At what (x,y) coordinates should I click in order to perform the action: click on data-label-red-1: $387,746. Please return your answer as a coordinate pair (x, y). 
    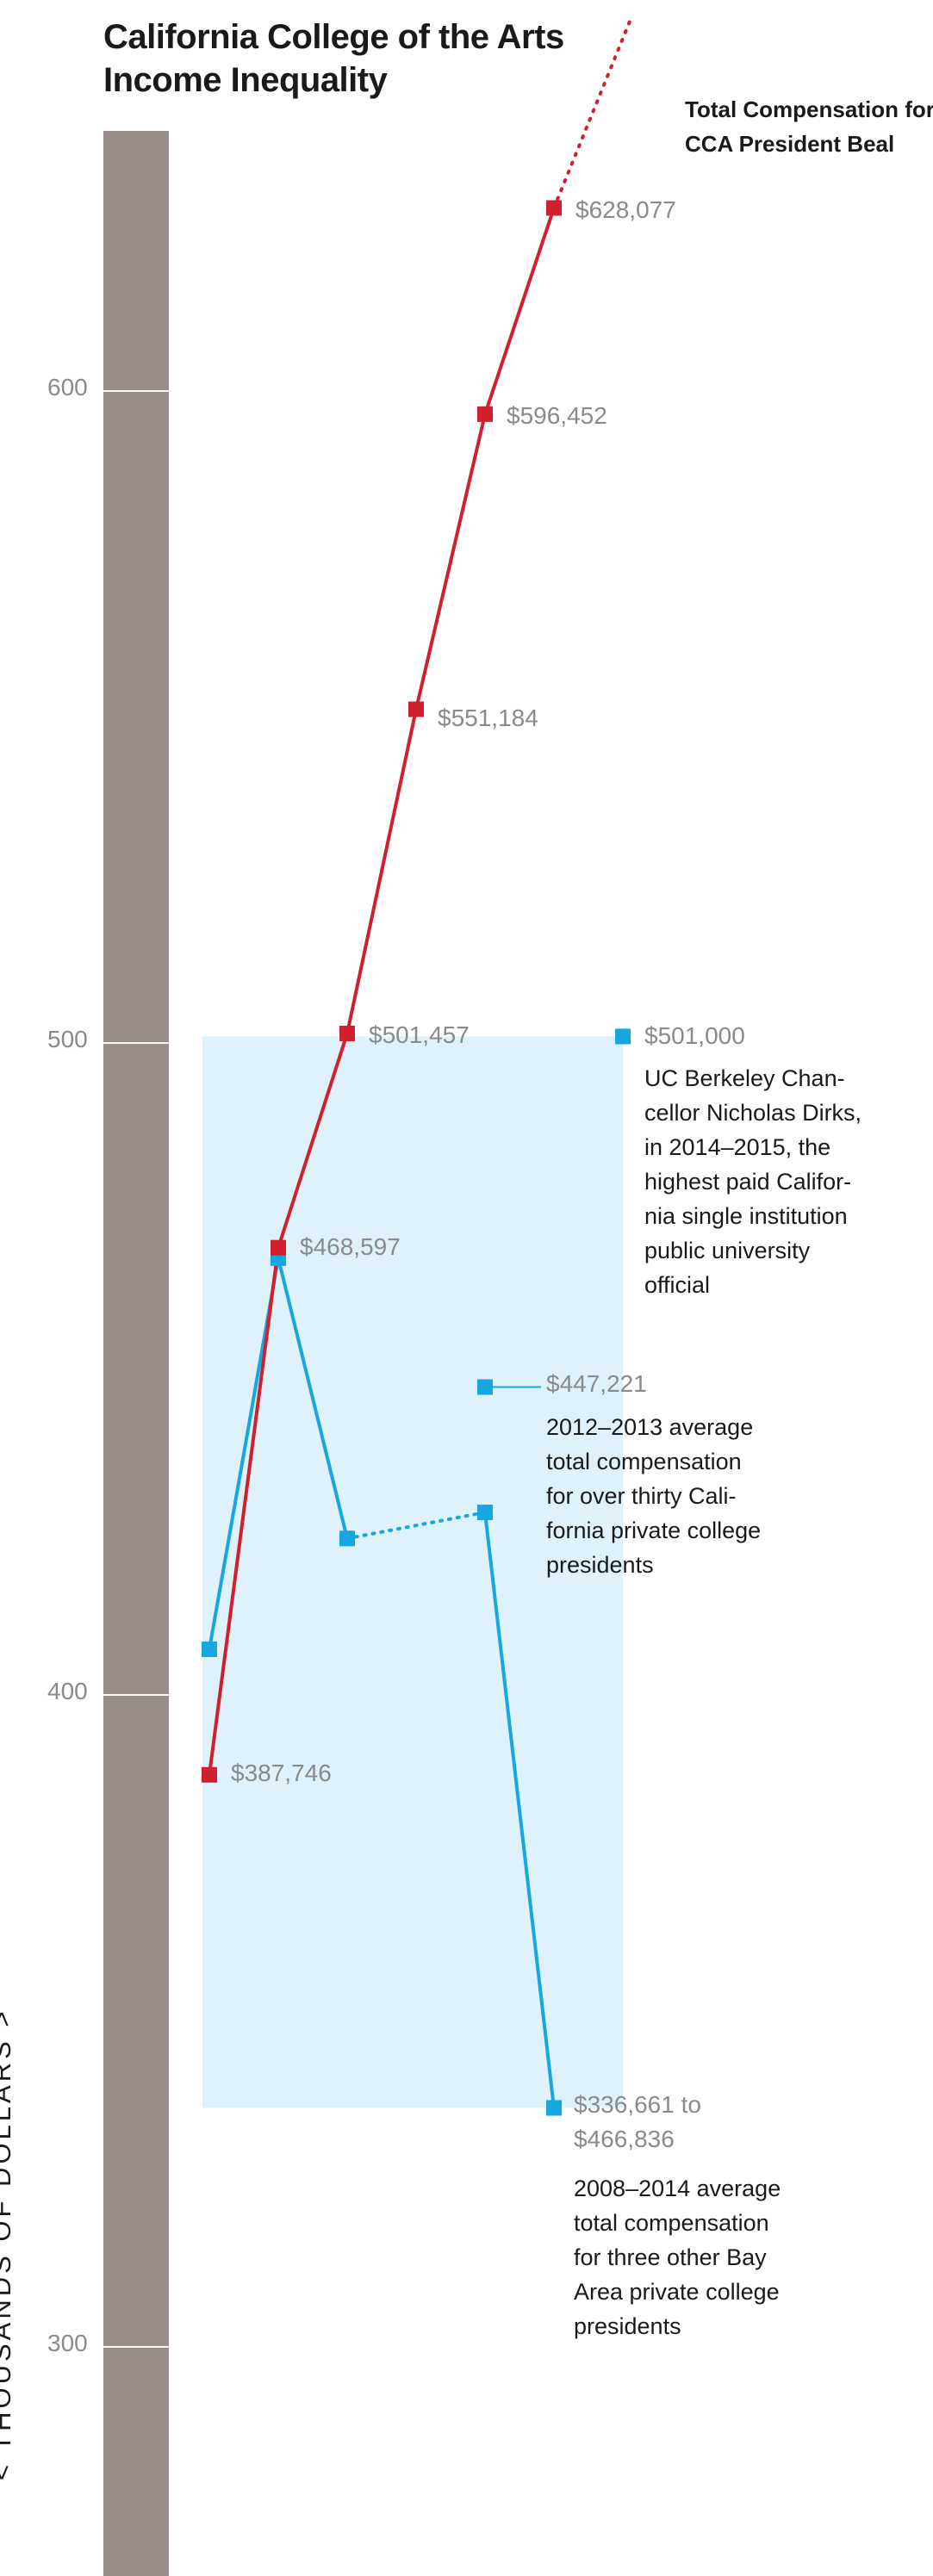
    Looking at the image, I should click on (281, 1773).